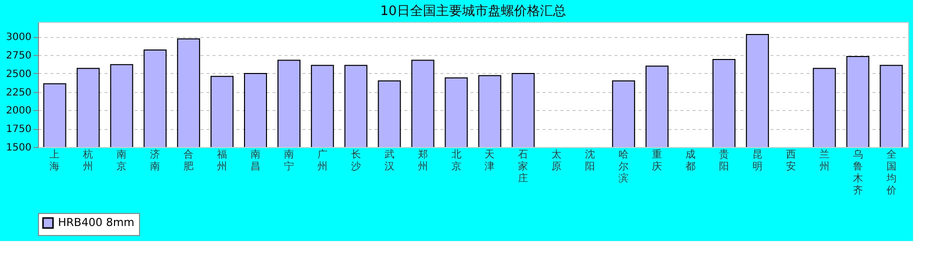  What do you see at coordinates (657, 160) in the screenshot?
I see `x-tick-label: 重庆` at bounding box center [657, 160].